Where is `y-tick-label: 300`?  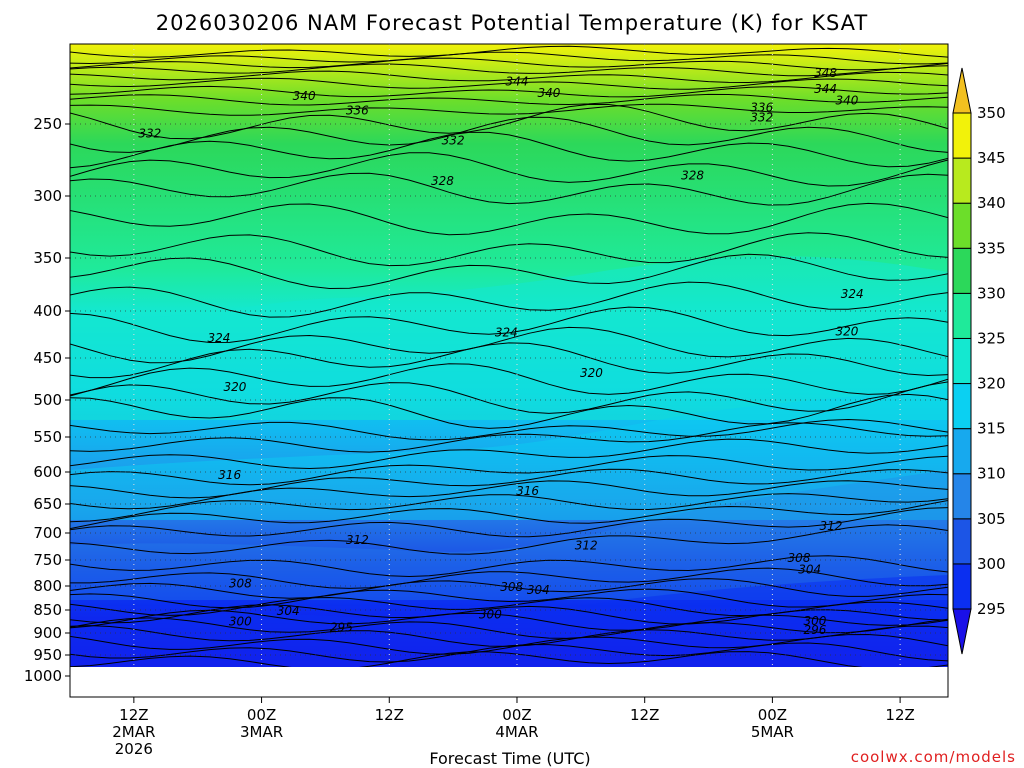 y-tick-label: 300 is located at coordinates (47, 196).